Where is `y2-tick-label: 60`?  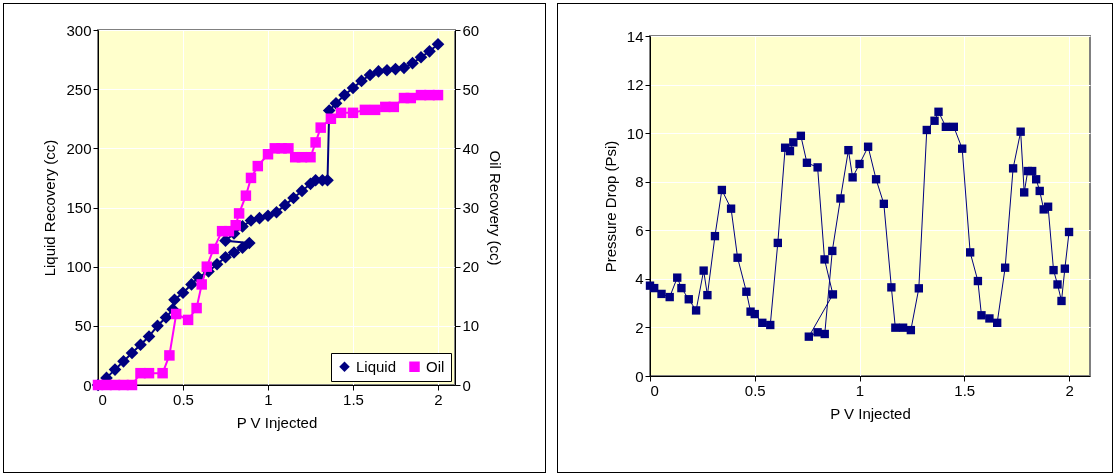
y2-tick-label: 60 is located at coordinates (471, 30).